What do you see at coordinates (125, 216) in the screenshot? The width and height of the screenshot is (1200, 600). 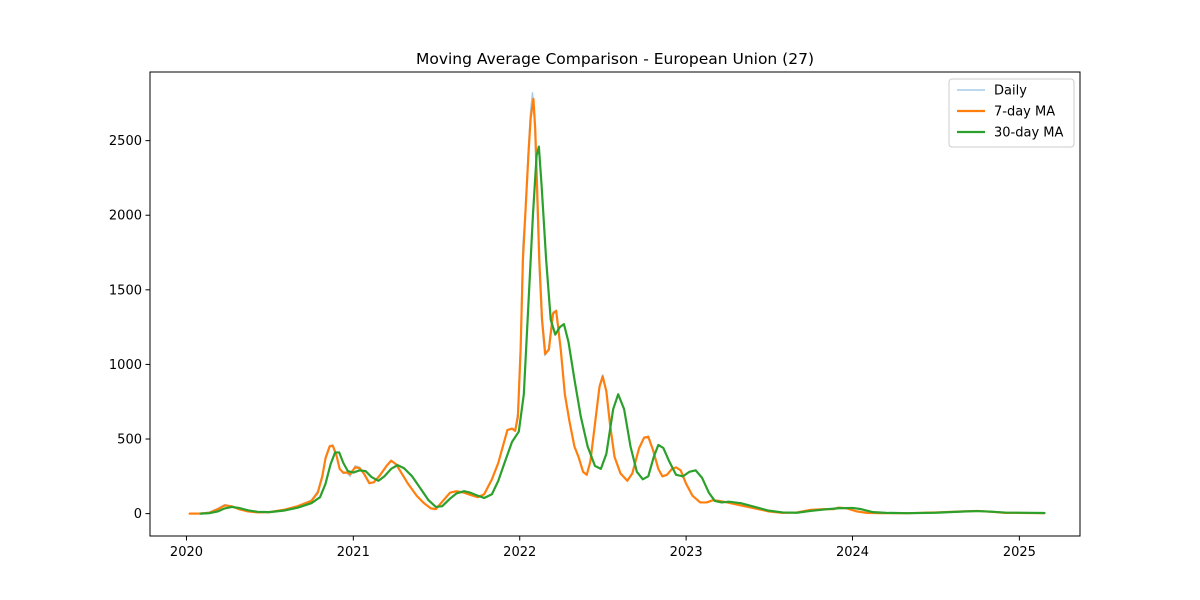 I see `y-tick-label: 2000` at bounding box center [125, 216].